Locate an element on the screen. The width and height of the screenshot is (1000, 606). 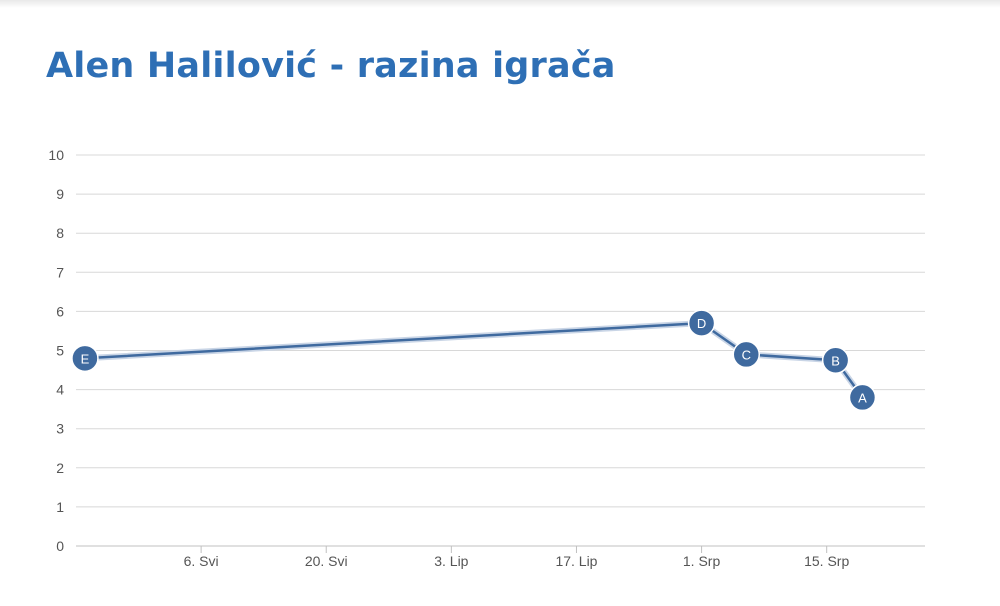
x-axis-ticks: 6. Svi 20. Svi 3. Lip 17. Lip 1. Srp 15. Srp is located at coordinates (516, 557).